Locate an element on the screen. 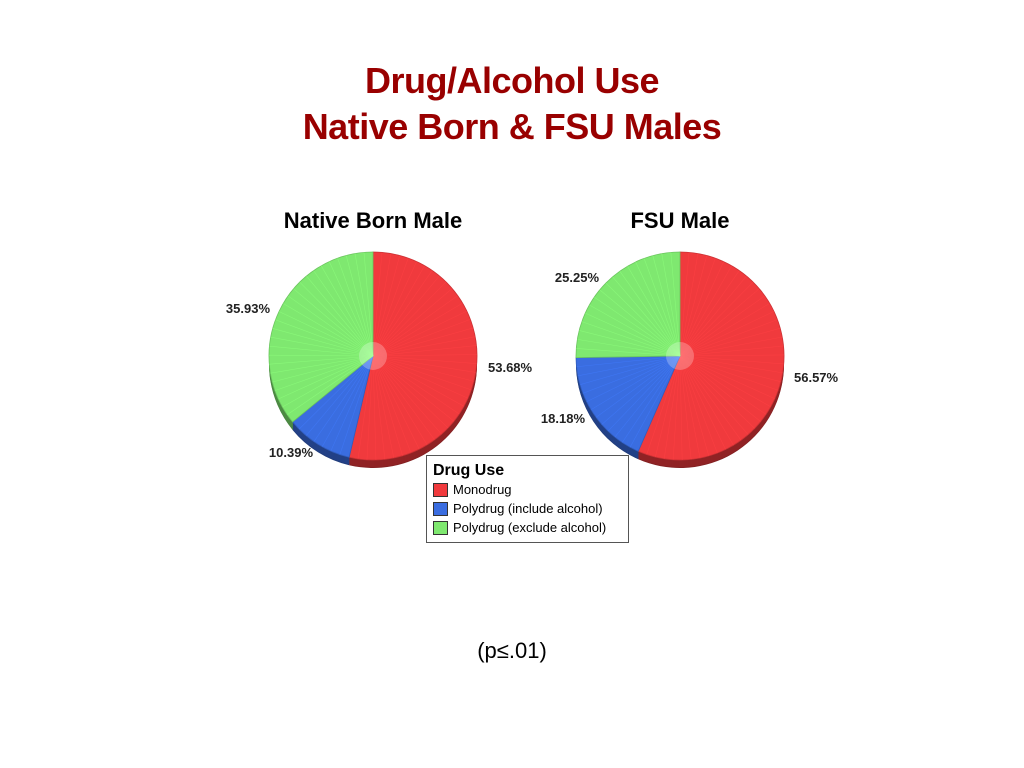 Image resolution: width=1024 pixels, height=768 pixels. pie-center-highlight is located at coordinates (680, 356).